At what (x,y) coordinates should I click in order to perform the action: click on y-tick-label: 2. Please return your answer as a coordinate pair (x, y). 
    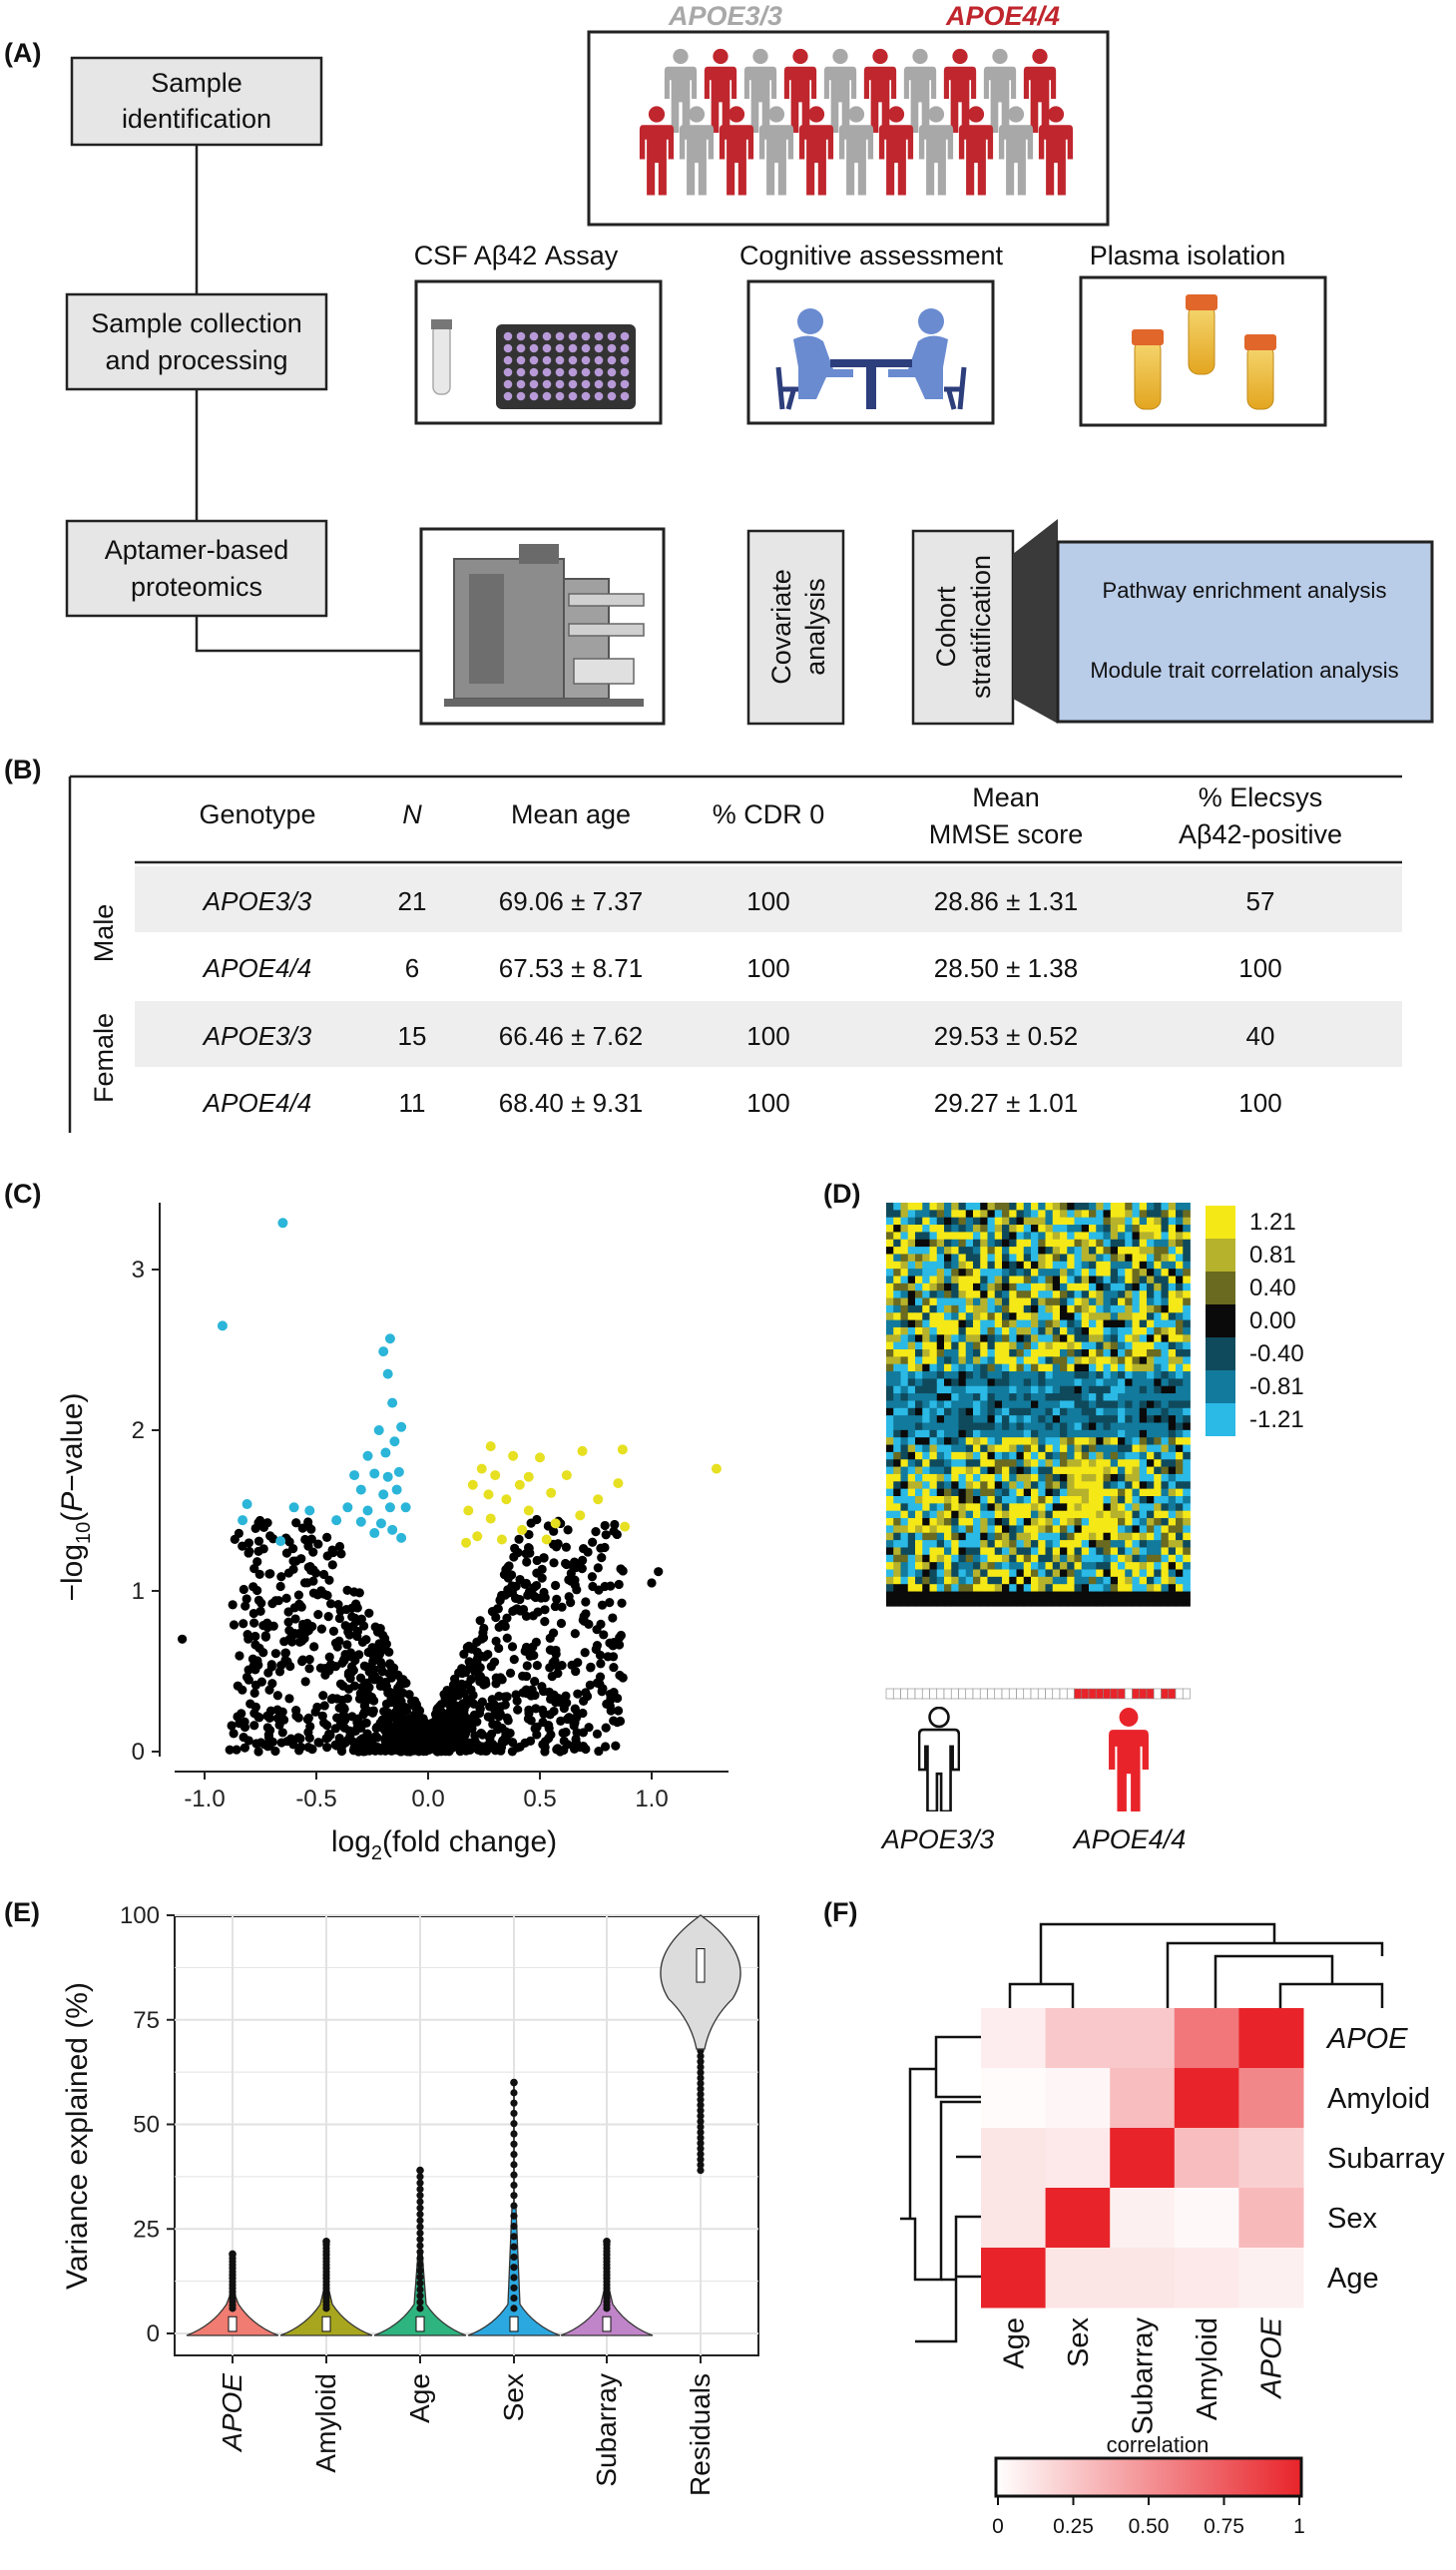
    Looking at the image, I should click on (138, 1430).